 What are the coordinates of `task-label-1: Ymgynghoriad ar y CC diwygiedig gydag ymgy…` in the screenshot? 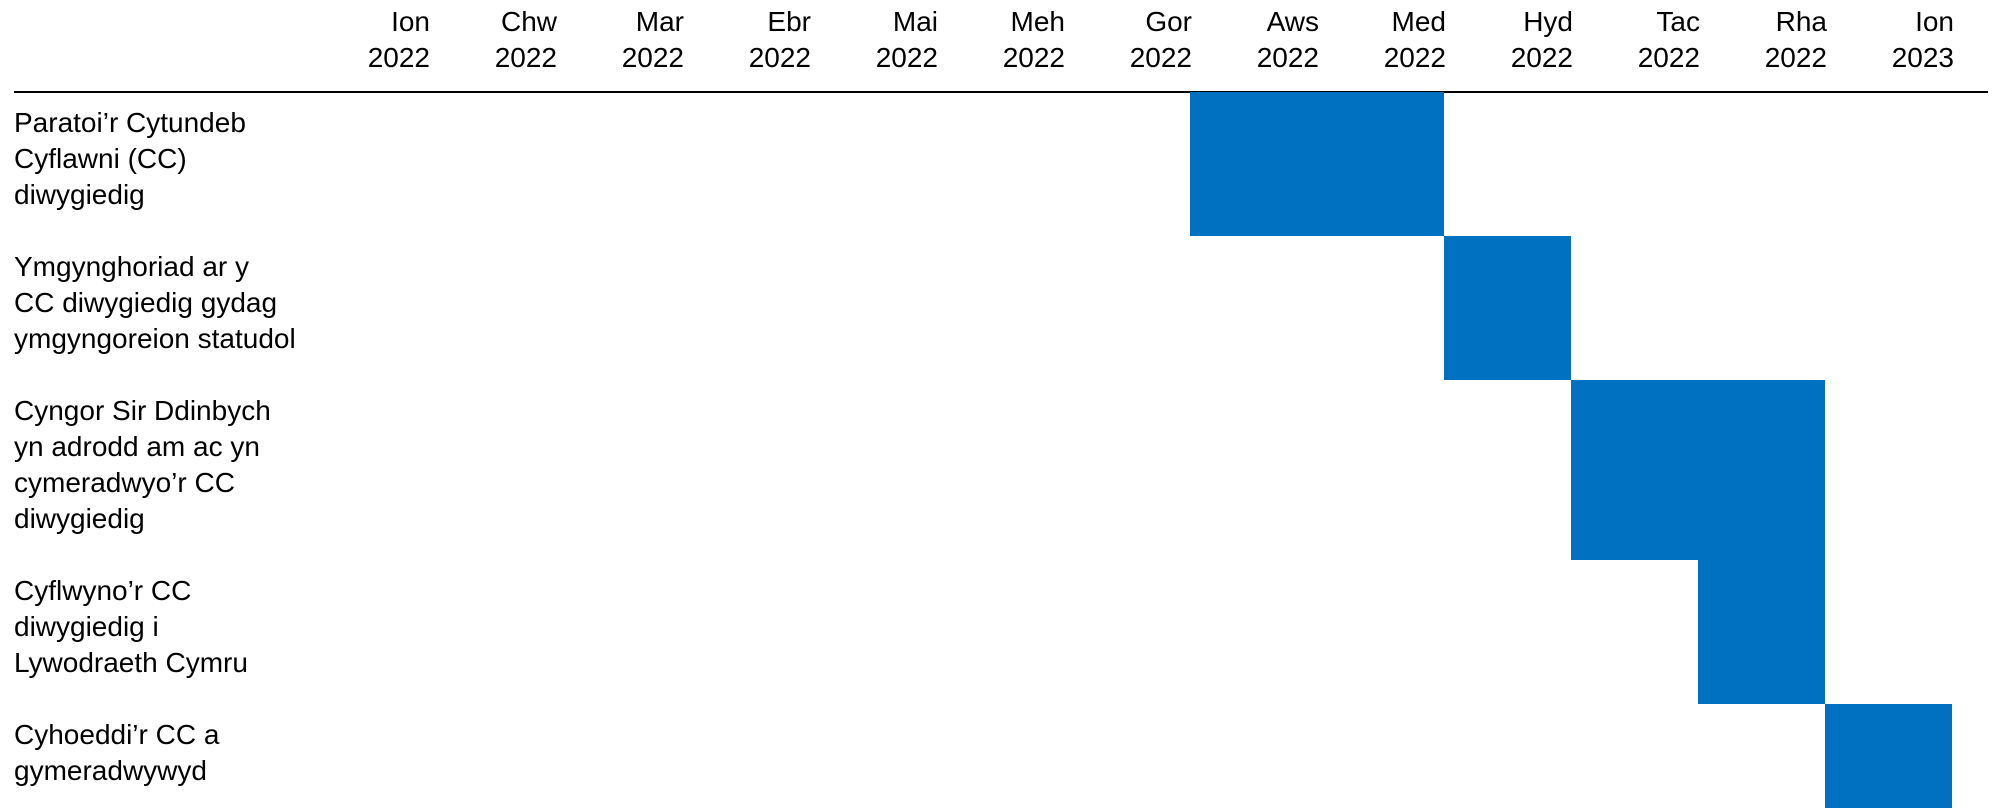 It's located at (155, 302).